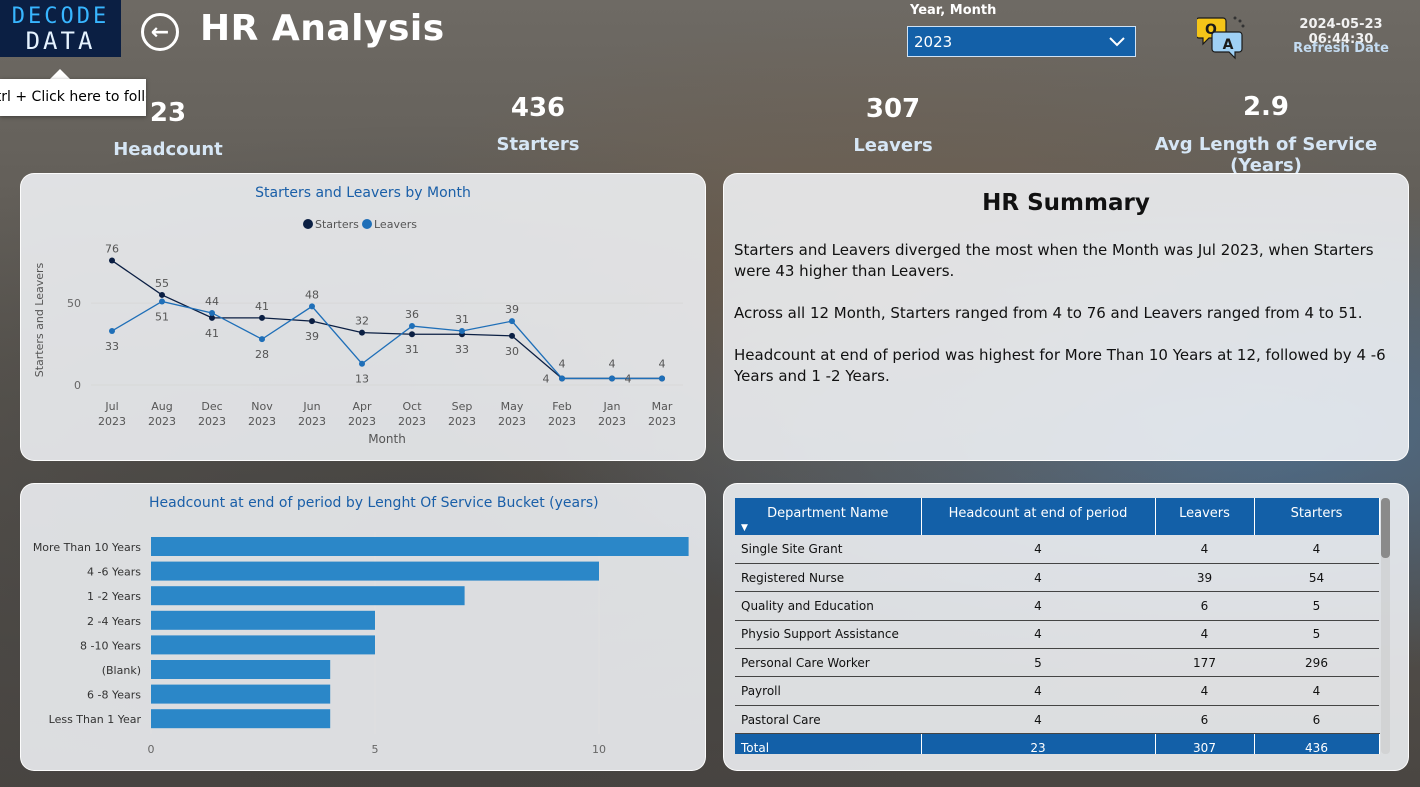 The width and height of the screenshot is (1420, 787). Describe the element at coordinates (1204, 578) in the screenshot. I see `cell-leavers: 39` at that location.